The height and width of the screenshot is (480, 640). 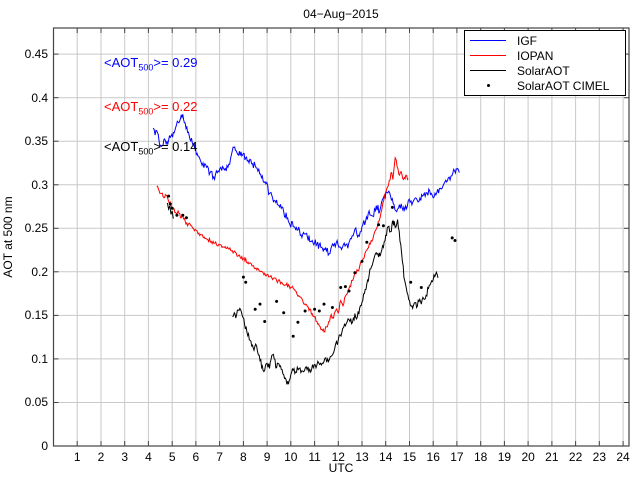 I want to click on legend-entry-igf: IGF, so click(x=545, y=40).